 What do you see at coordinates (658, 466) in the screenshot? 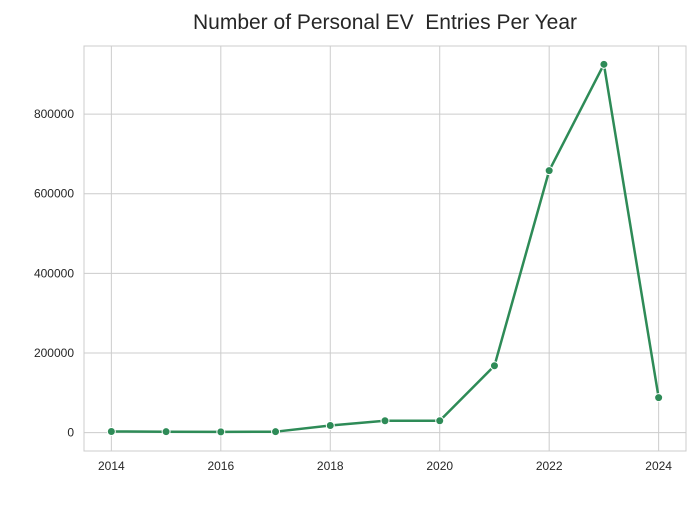
I see `x-tick-label: 2024` at bounding box center [658, 466].